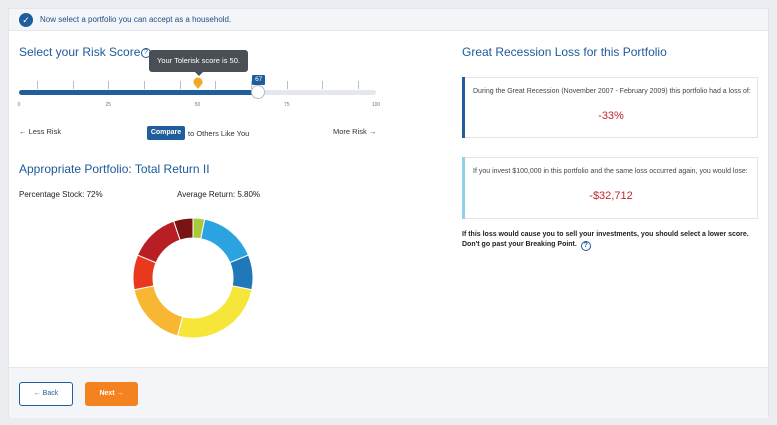 This screenshot has width=777, height=425. I want to click on percentage-stock: Percentage Stock: 72%, so click(61, 194).